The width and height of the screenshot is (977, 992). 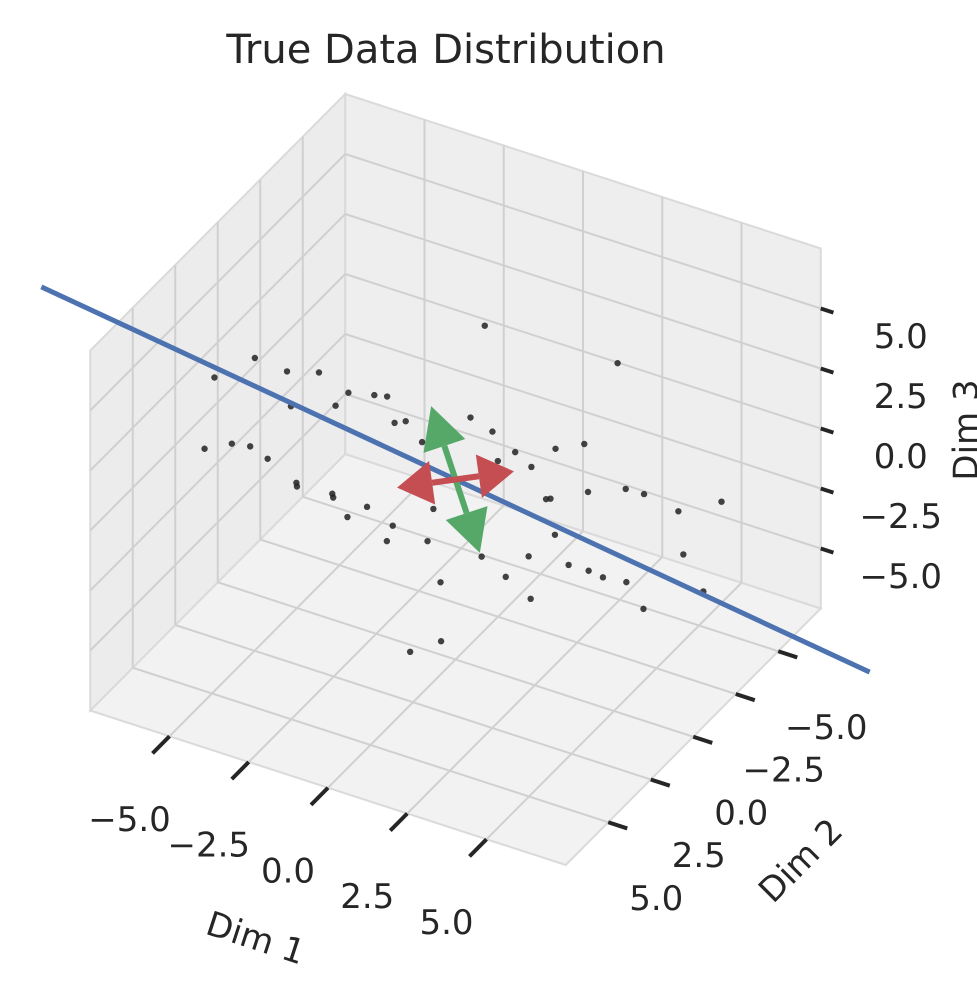 What do you see at coordinates (656, 899) in the screenshot?
I see `y-tick-label: 5.0` at bounding box center [656, 899].